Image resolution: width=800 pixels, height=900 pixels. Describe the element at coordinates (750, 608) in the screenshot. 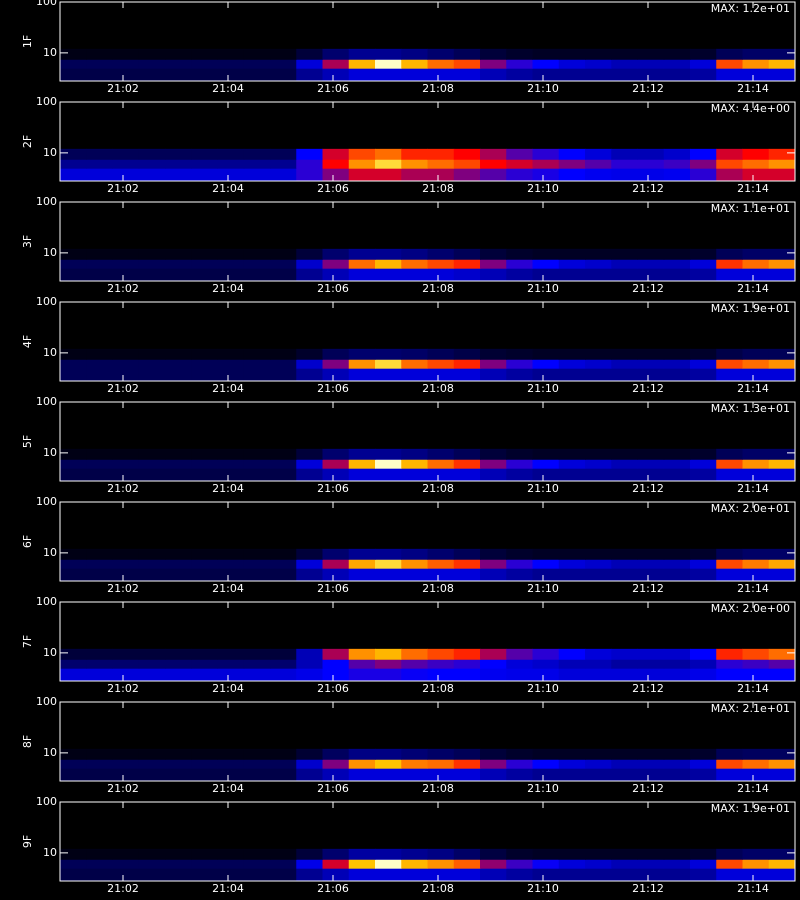

I see `panel-title: MAX: 2.0e+00` at that location.